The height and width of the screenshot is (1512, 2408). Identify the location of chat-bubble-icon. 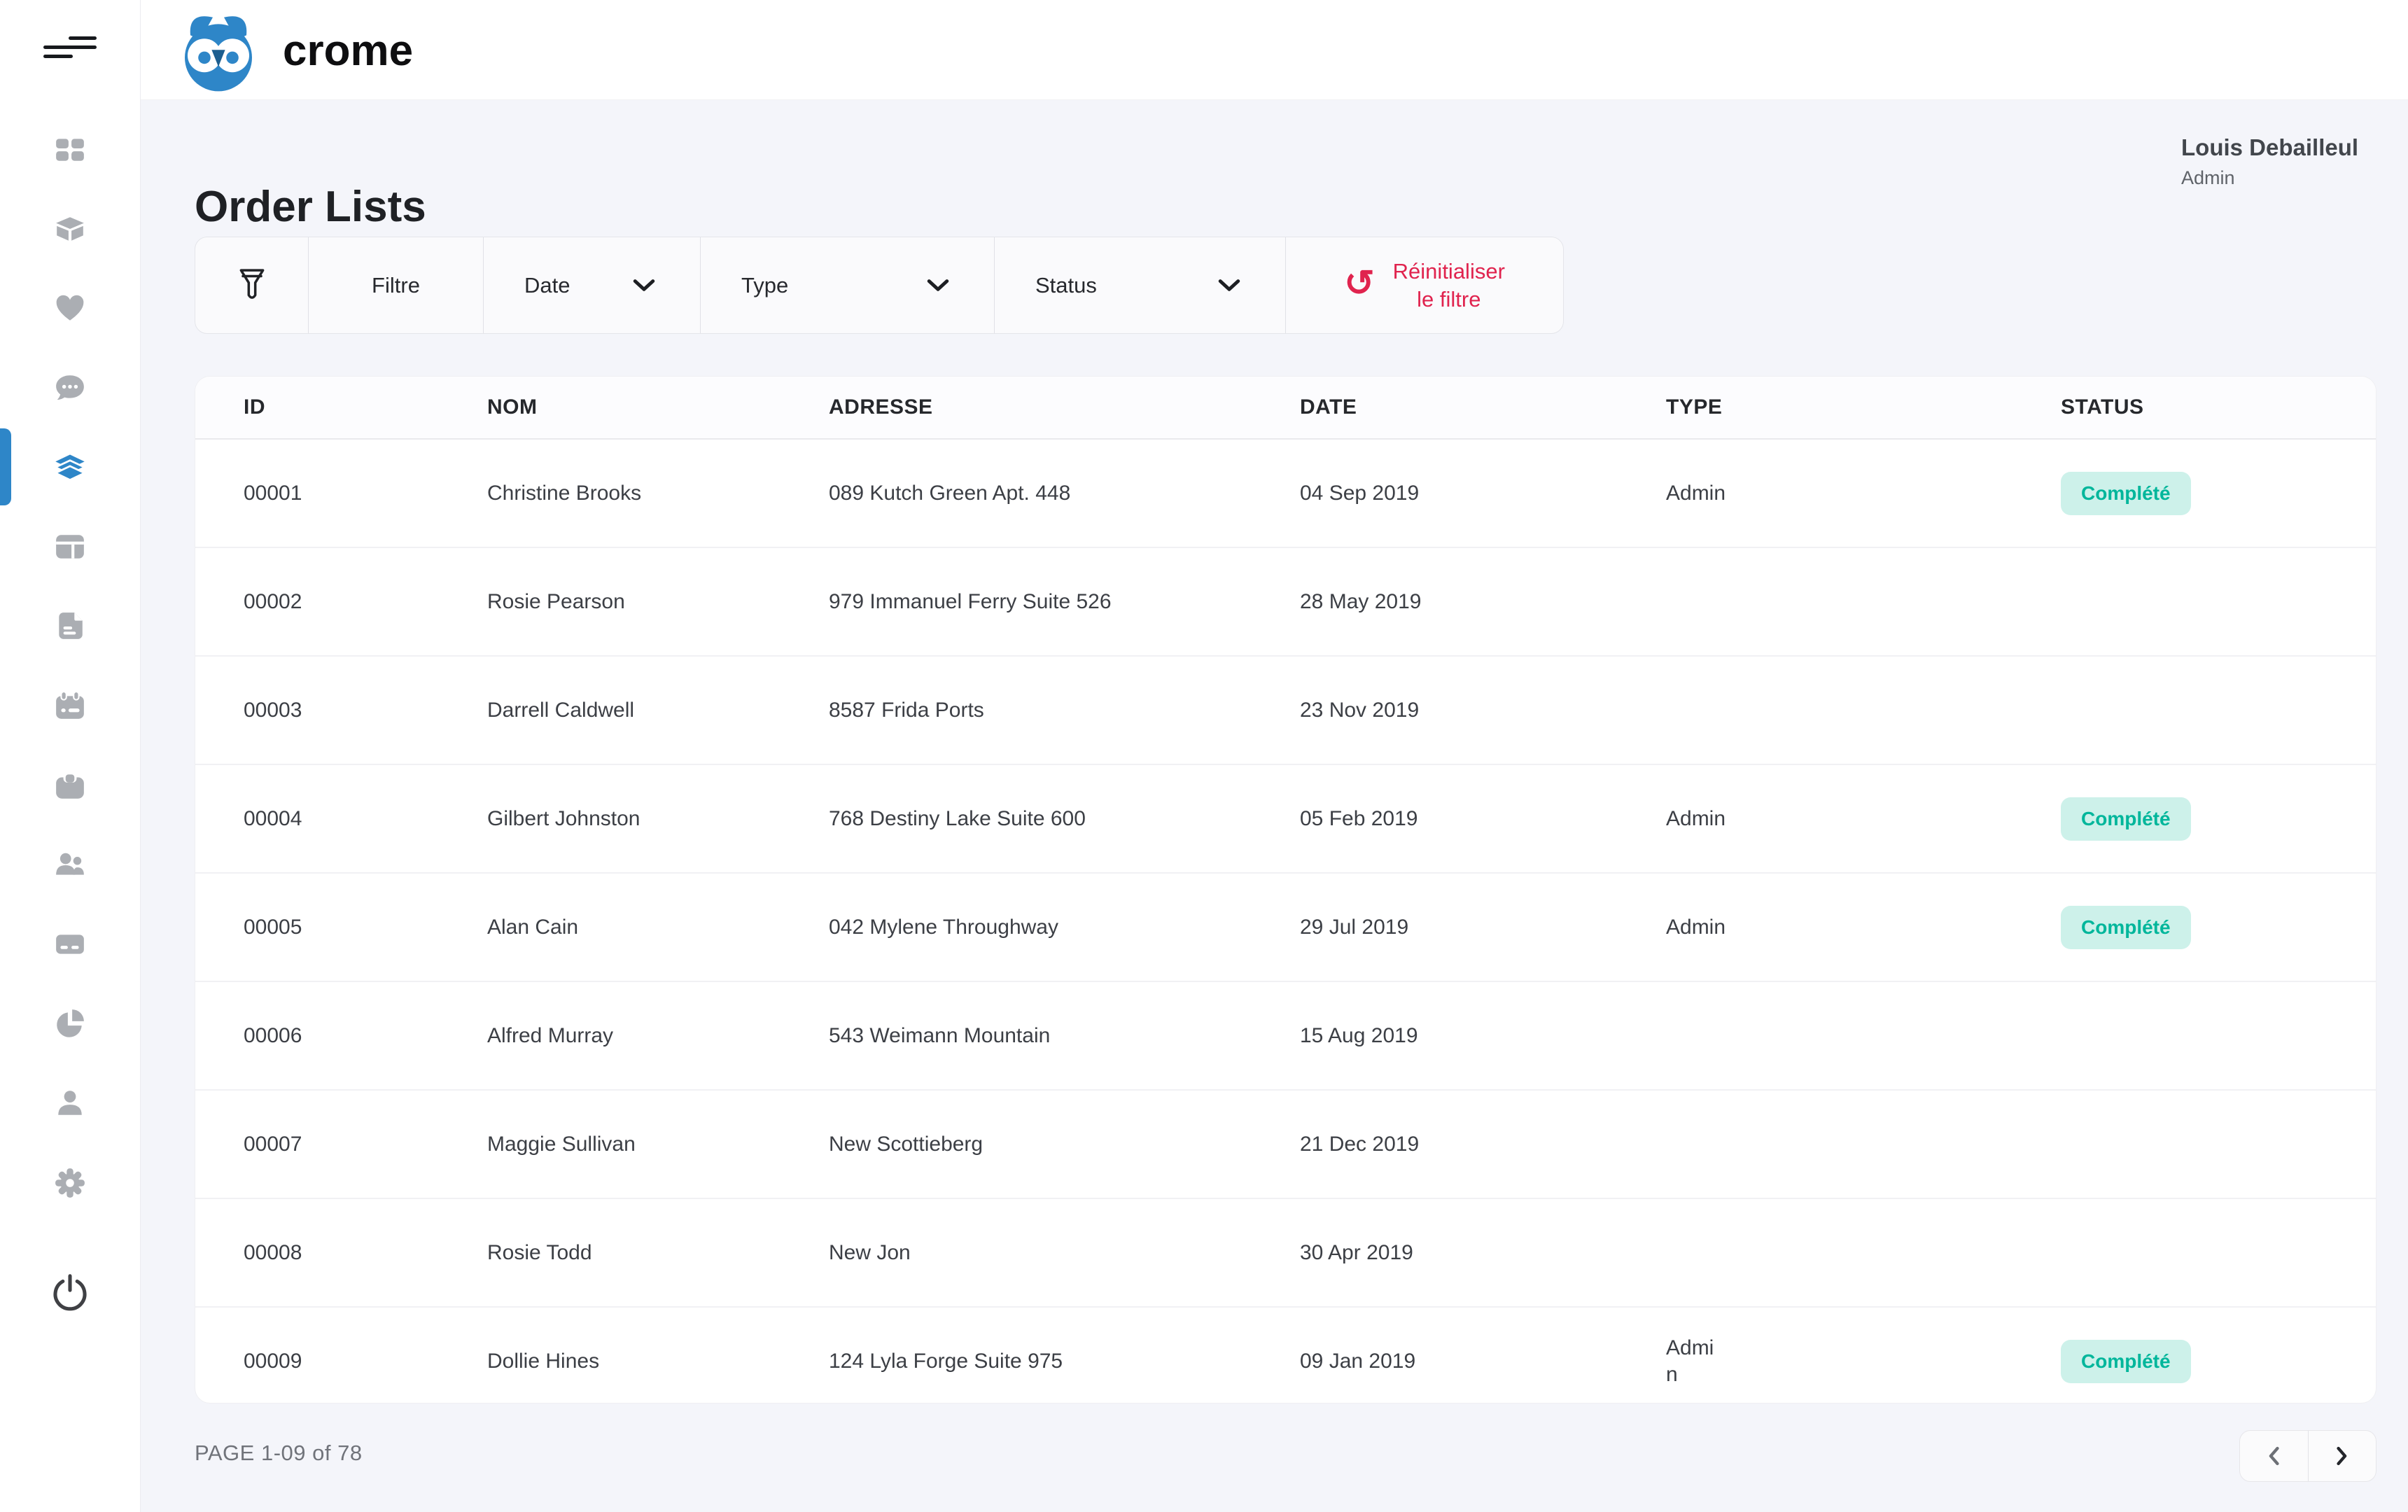
(70, 388).